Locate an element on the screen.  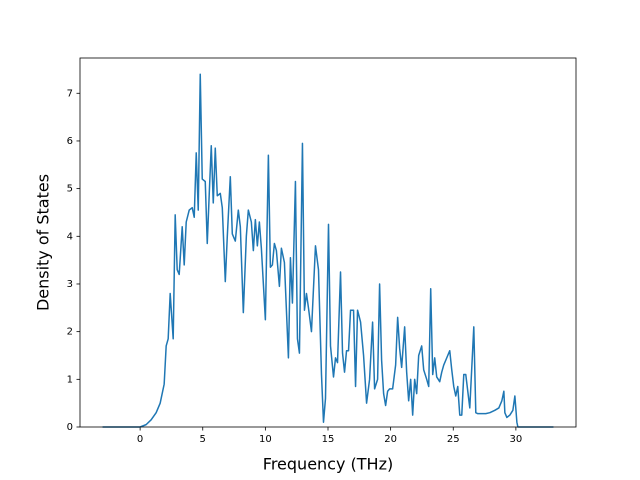
y-tick-label: 3 is located at coordinates (70, 284).